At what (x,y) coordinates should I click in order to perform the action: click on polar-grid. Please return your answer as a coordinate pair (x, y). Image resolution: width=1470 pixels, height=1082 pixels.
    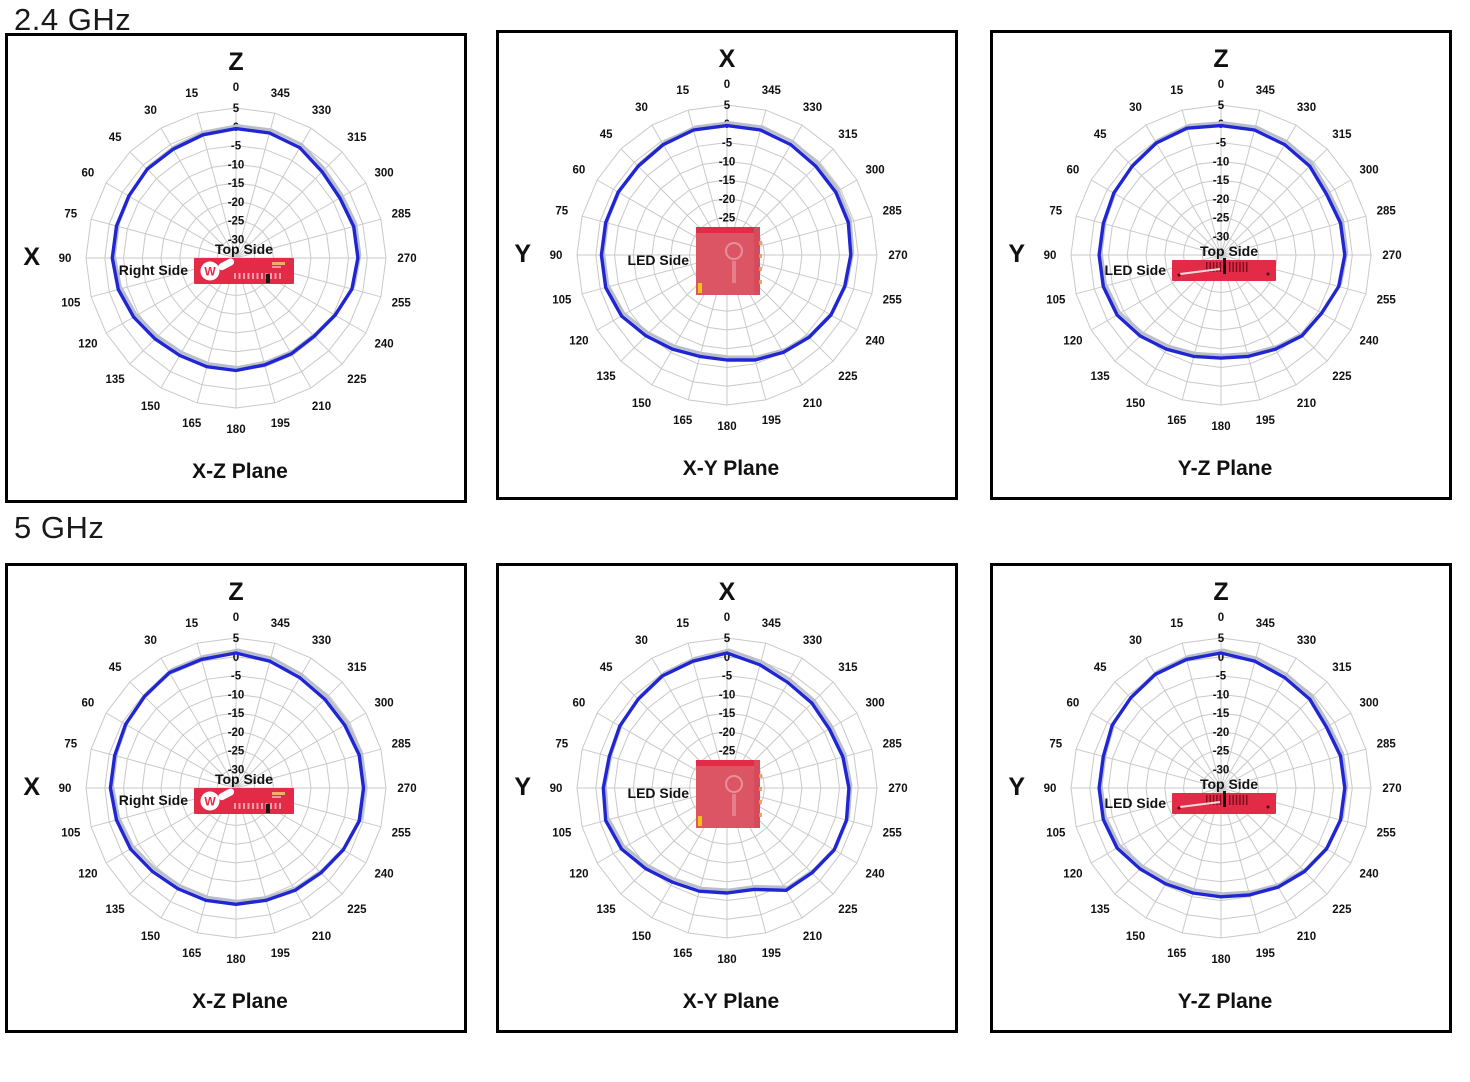
    Looking at the image, I should click on (1221, 255).